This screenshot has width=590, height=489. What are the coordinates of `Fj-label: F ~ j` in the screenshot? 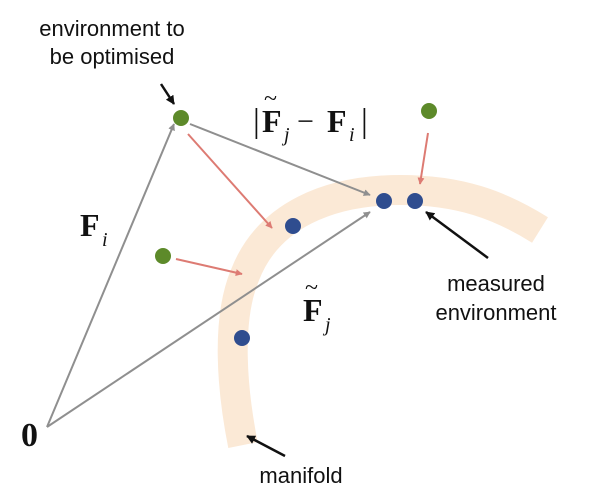 It's located at (317, 305).